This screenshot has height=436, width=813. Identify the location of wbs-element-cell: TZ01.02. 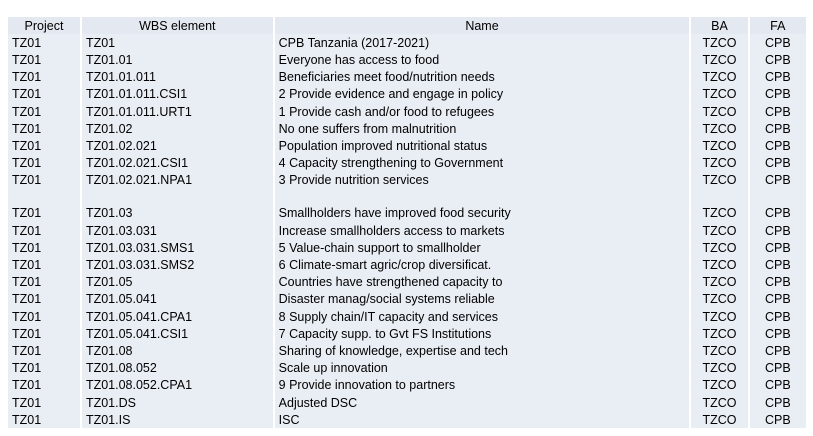
(178, 129).